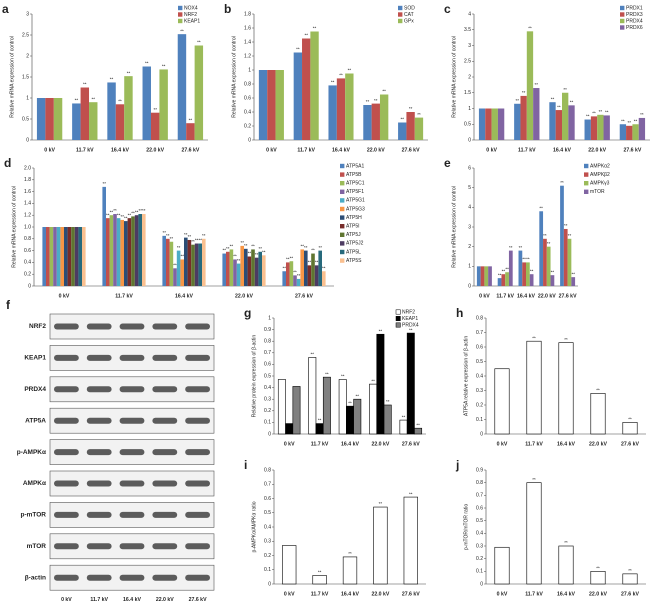 This screenshot has width=660, height=604. What do you see at coordinates (409, 15) in the screenshot?
I see `legend-label: CAT` at bounding box center [409, 15].